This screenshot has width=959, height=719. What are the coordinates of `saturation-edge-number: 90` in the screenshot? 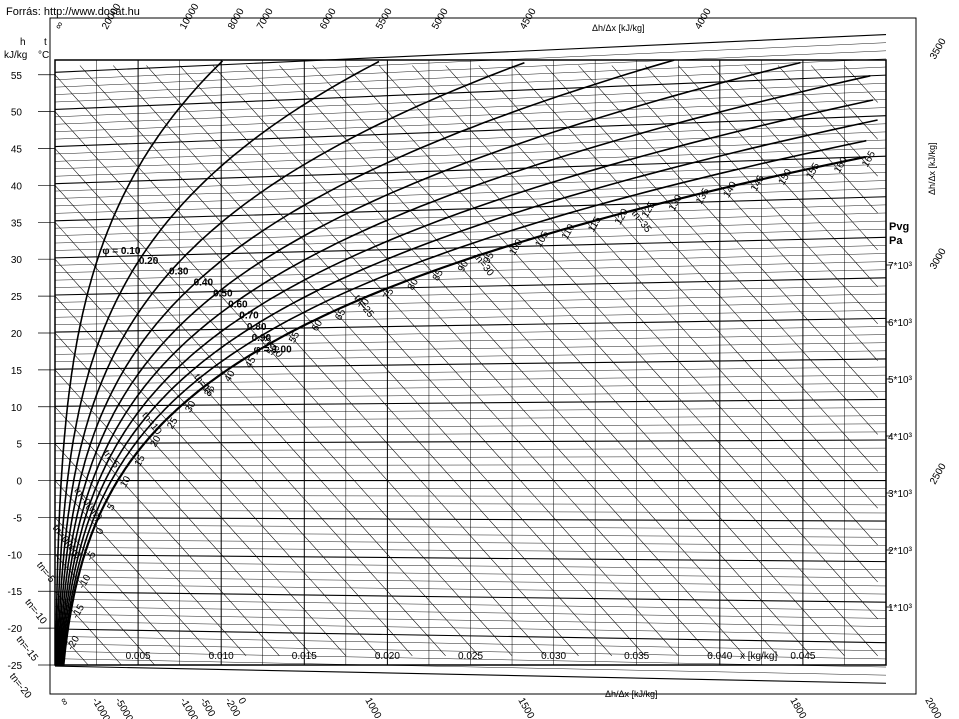 It's located at (463, 267).